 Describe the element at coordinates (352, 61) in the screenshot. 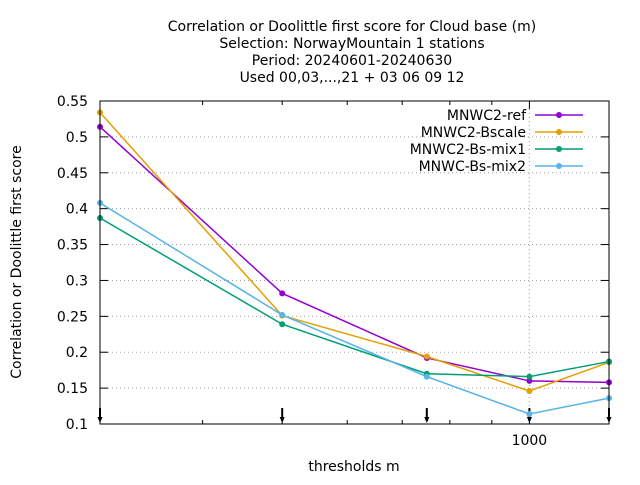

I see `title-line: Period: 20240601-20240630` at that location.